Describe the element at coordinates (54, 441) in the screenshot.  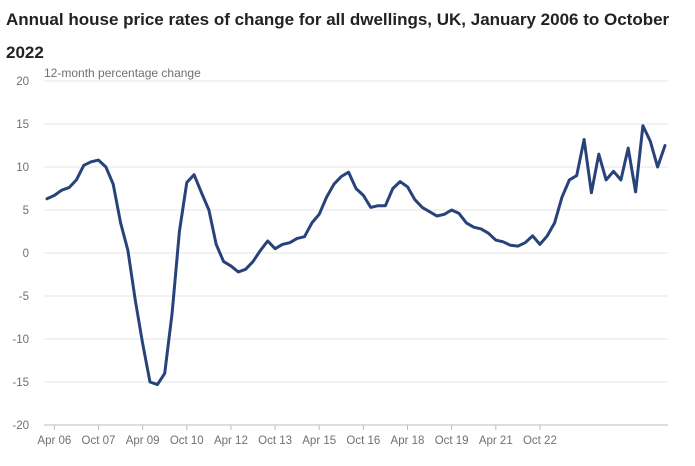
I see `x-tick-label: Apr 06` at that location.